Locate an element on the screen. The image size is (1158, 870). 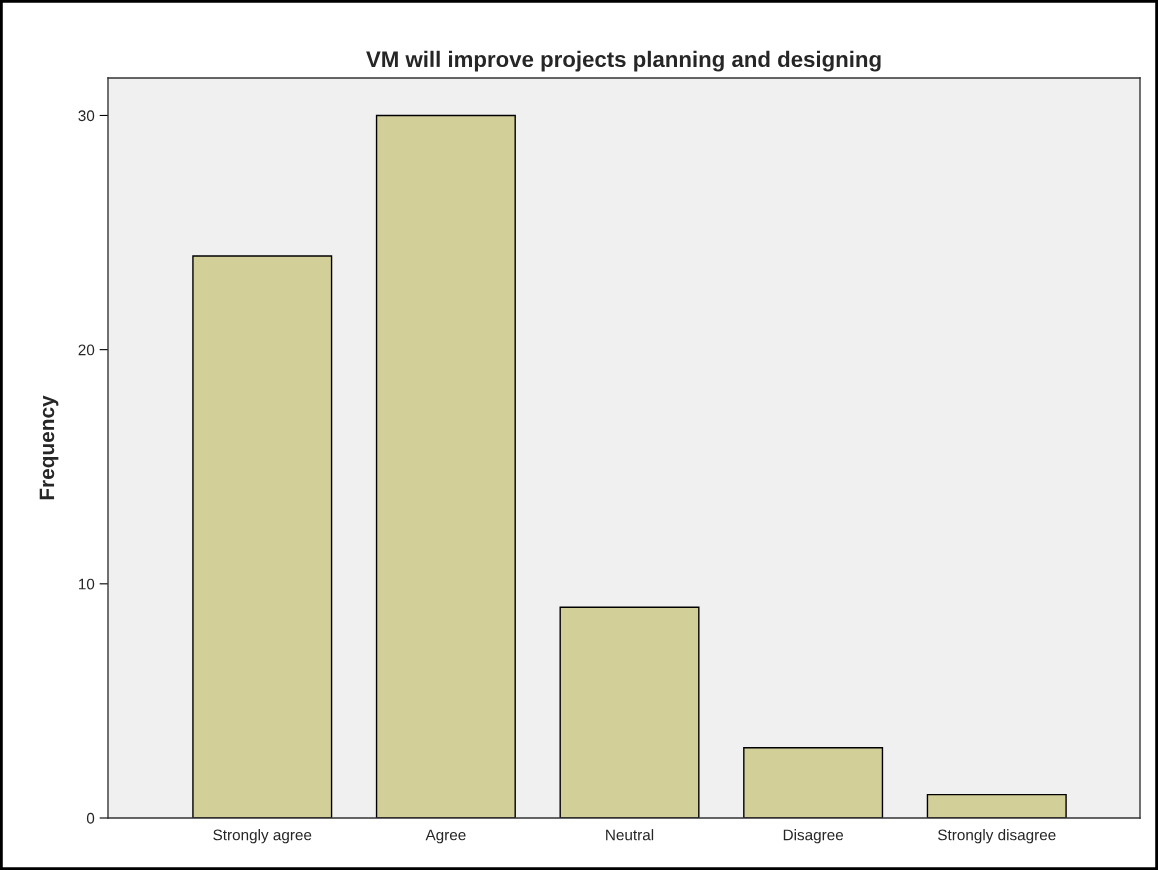
x-tick-label: Agree is located at coordinates (445, 836).